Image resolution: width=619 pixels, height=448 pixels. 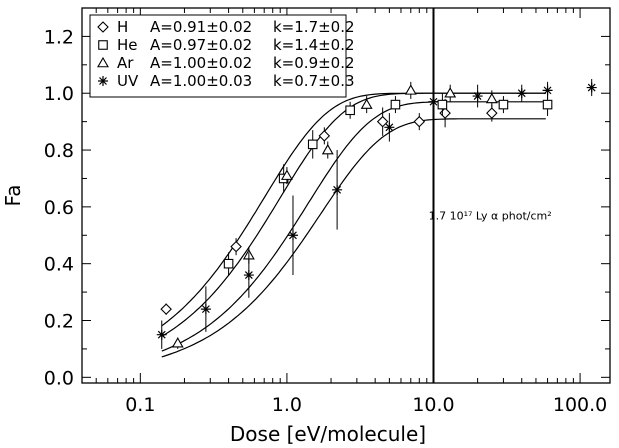 I want to click on y-tick-label: 0.8, so click(x=59, y=151).